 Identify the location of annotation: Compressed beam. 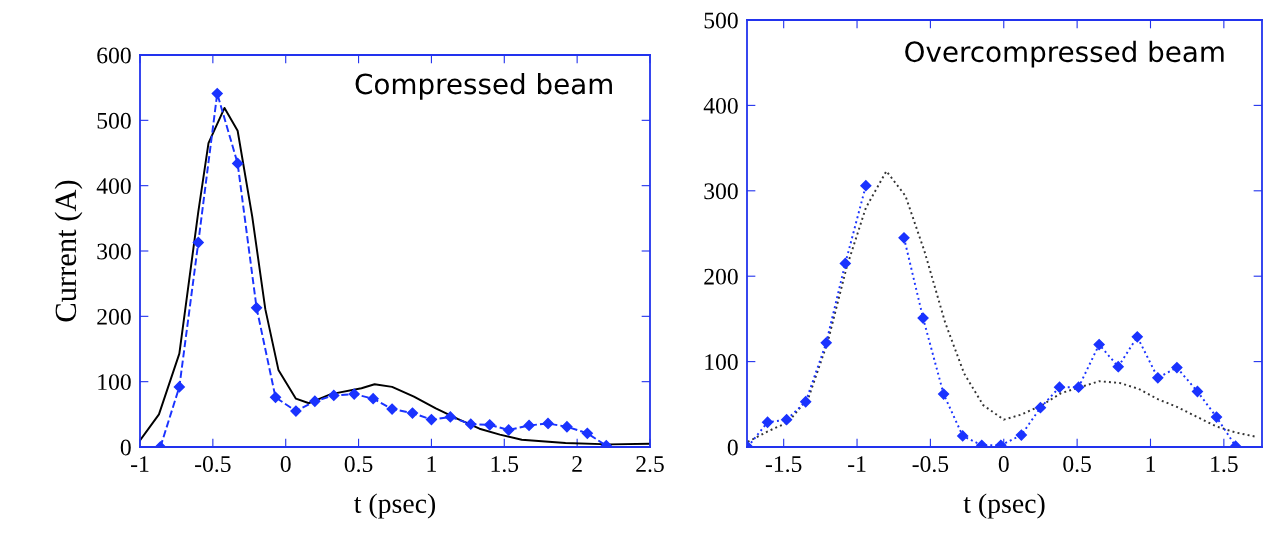
(483, 86).